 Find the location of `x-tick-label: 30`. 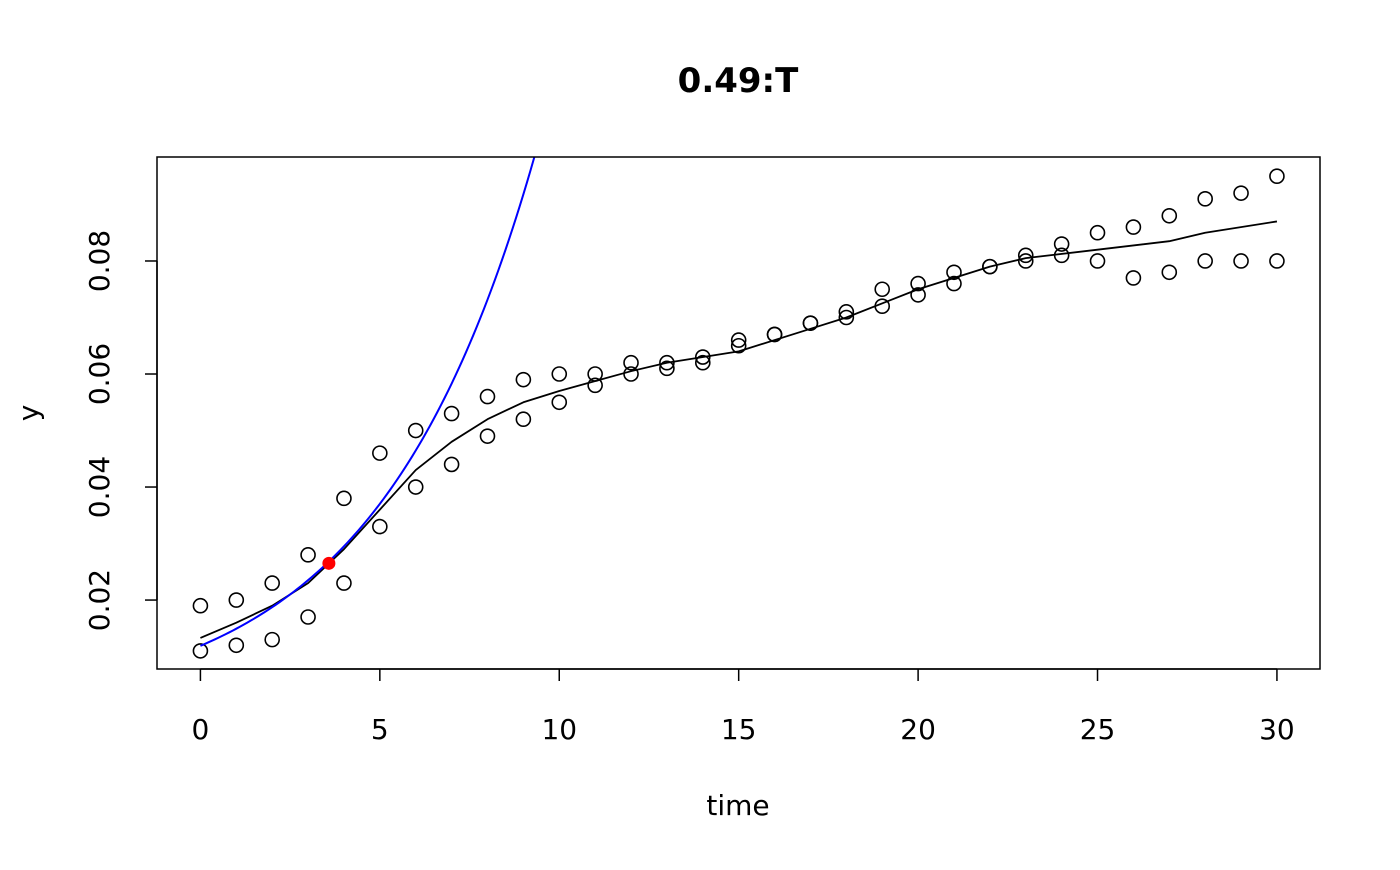

x-tick-label: 30 is located at coordinates (1277, 729).